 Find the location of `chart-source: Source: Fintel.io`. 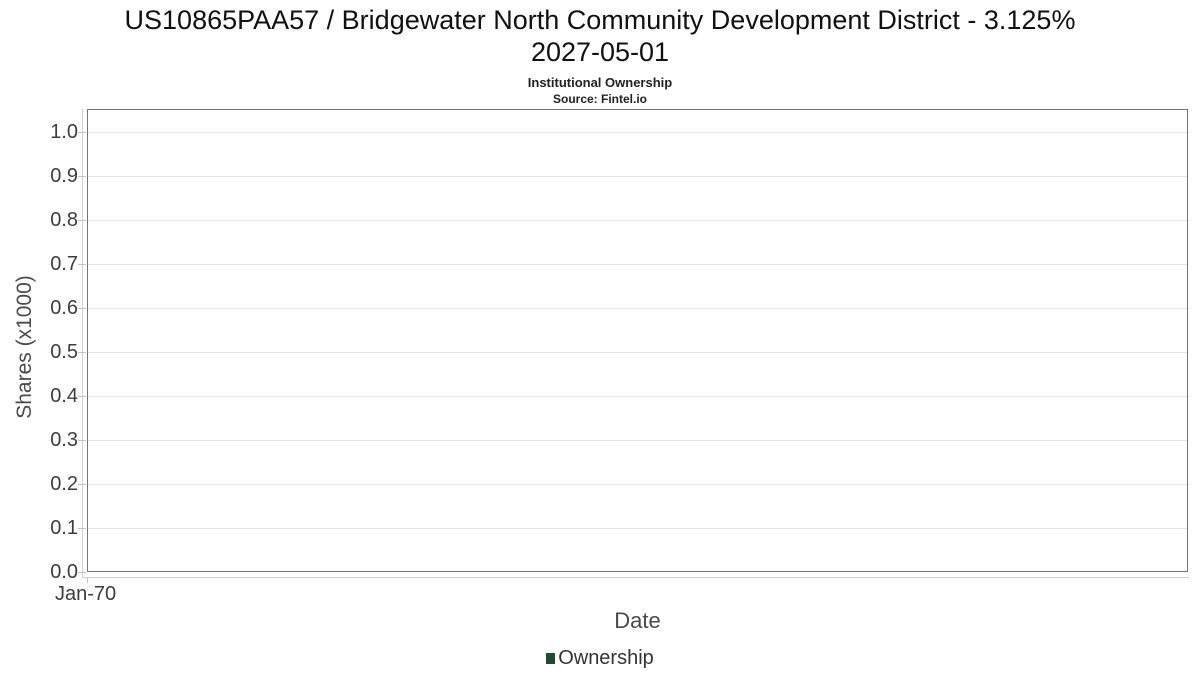

chart-source: Source: Fintel.io is located at coordinates (599, 99).